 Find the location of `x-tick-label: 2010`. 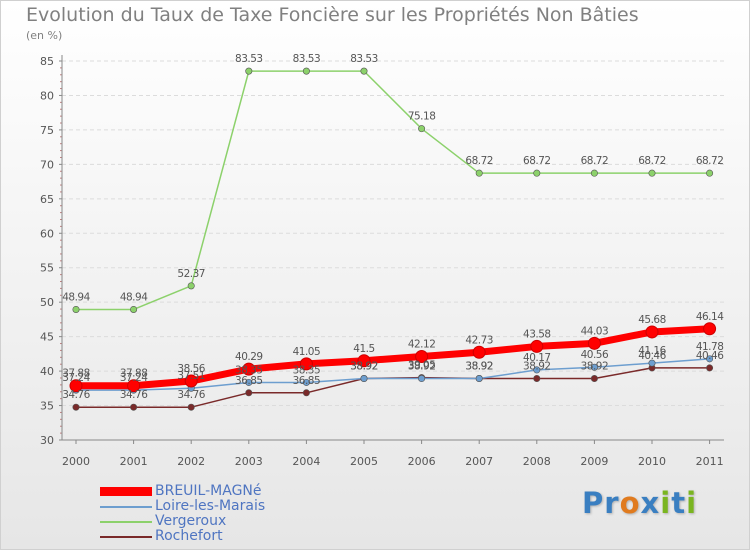

x-tick-label: 2010 is located at coordinates (652, 461).